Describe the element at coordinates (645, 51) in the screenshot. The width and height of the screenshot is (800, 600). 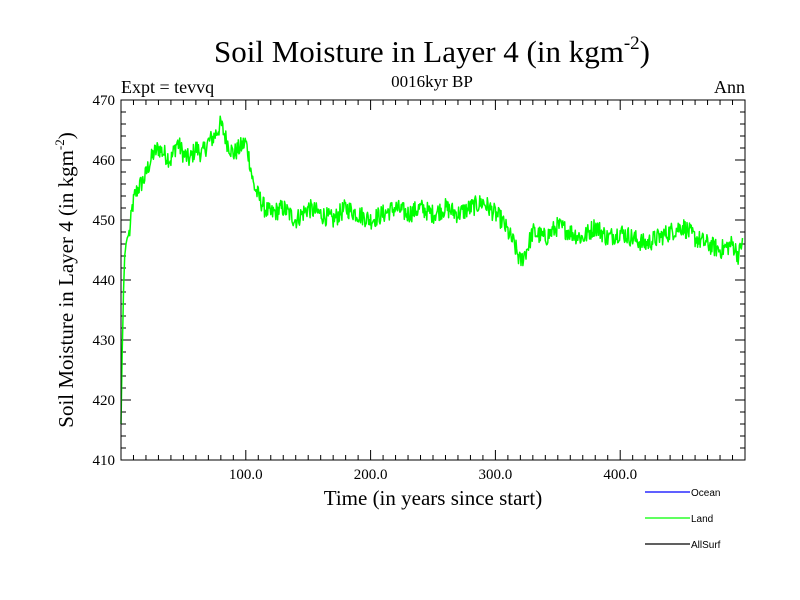
I see `chart-title-close: )` at that location.